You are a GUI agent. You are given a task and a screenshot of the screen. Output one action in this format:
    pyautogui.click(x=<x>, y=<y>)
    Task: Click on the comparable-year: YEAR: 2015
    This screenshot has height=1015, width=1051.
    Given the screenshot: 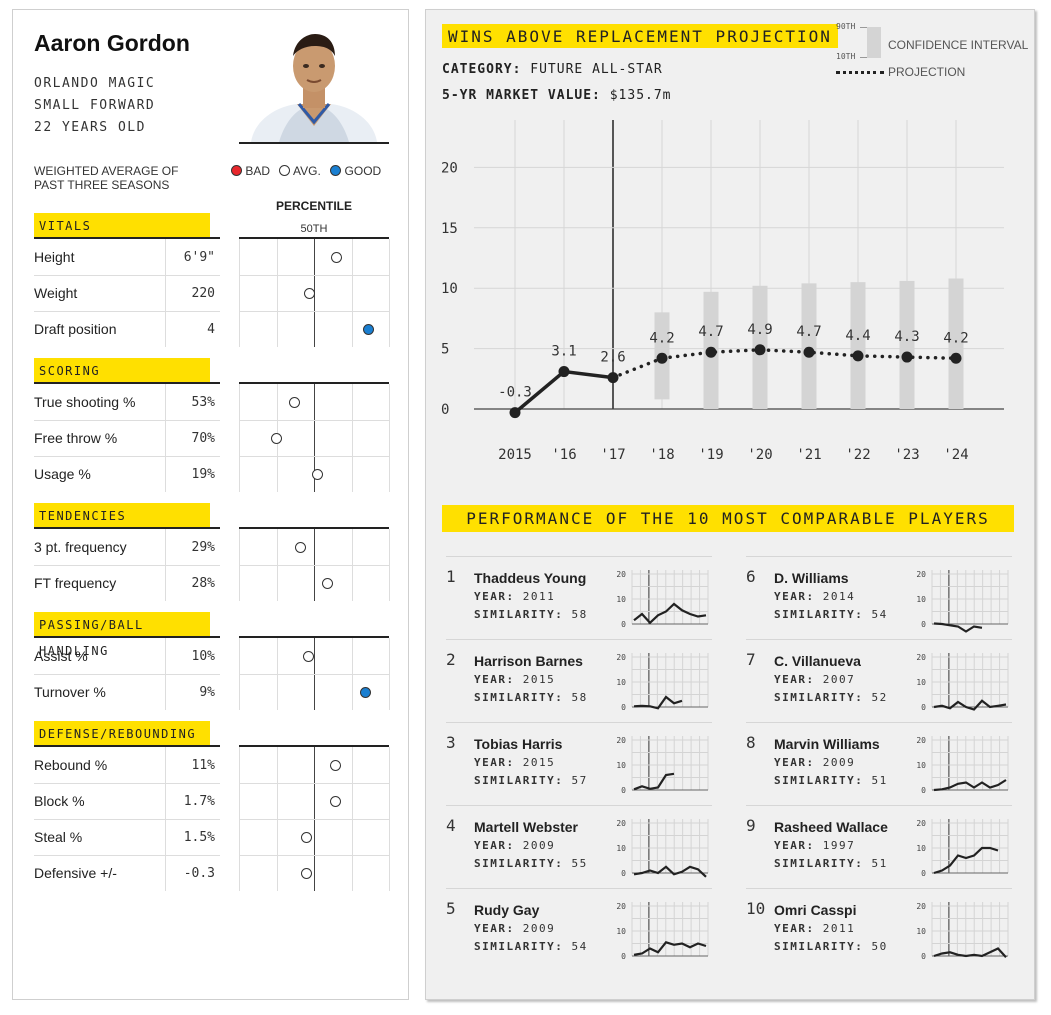 What is the action you would take?
    pyautogui.click(x=514, y=679)
    